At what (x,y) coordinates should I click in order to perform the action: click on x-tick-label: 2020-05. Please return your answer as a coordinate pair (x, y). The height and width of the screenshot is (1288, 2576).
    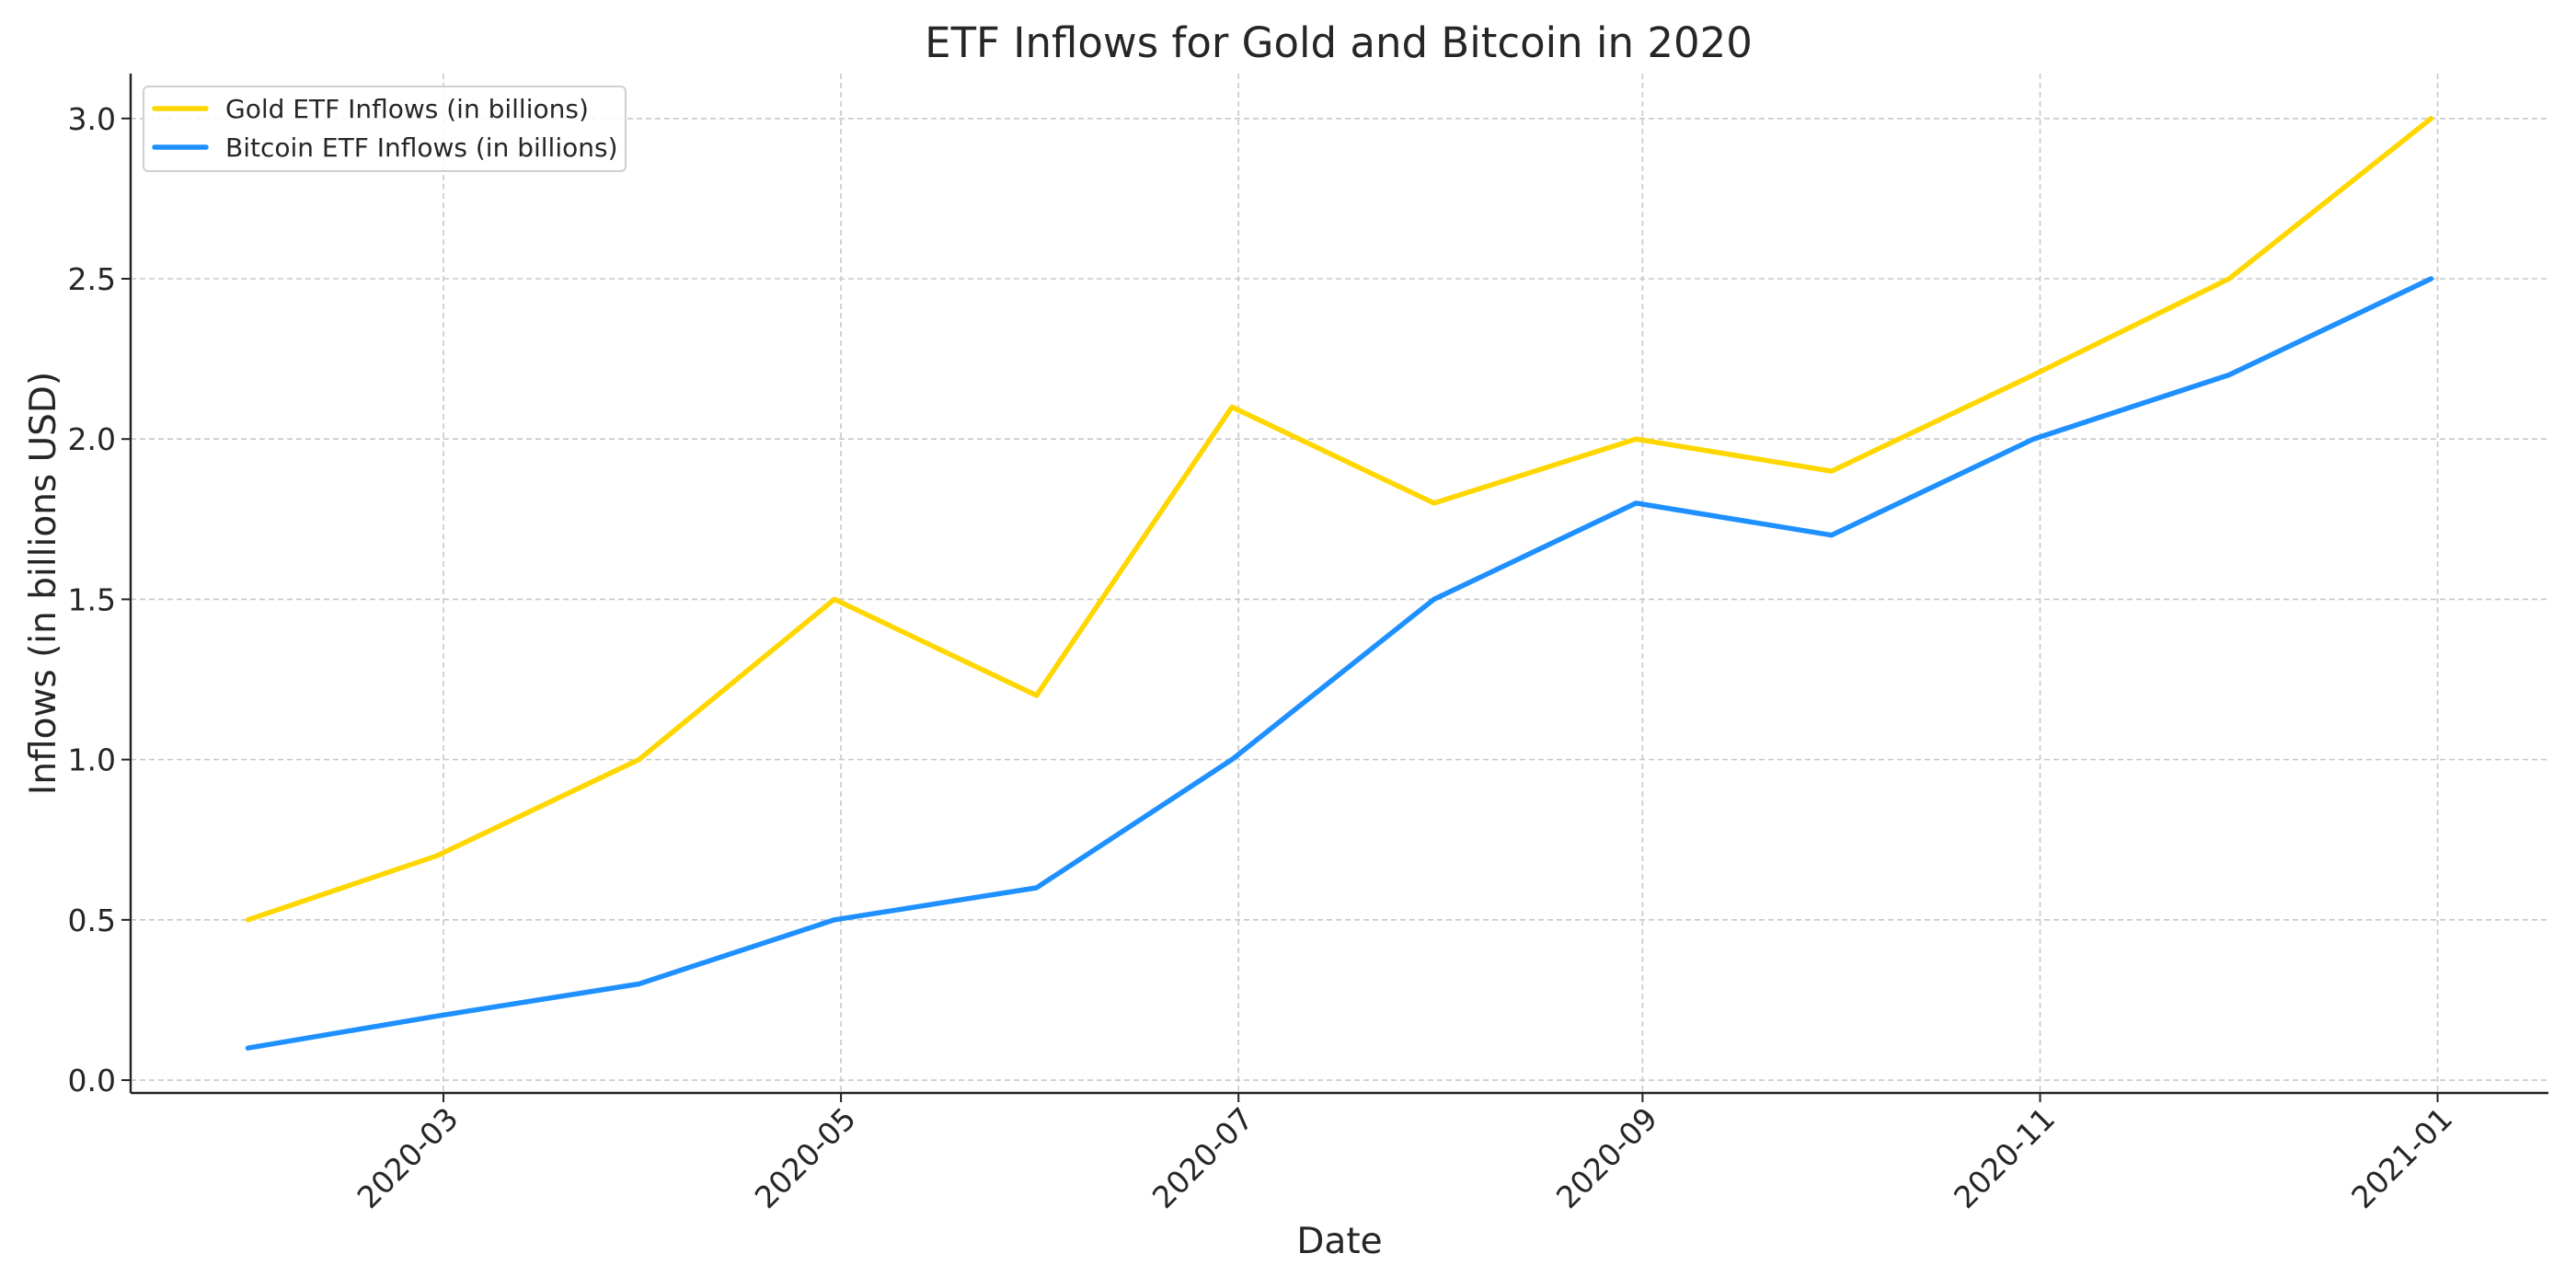
    Looking at the image, I should click on (805, 1157).